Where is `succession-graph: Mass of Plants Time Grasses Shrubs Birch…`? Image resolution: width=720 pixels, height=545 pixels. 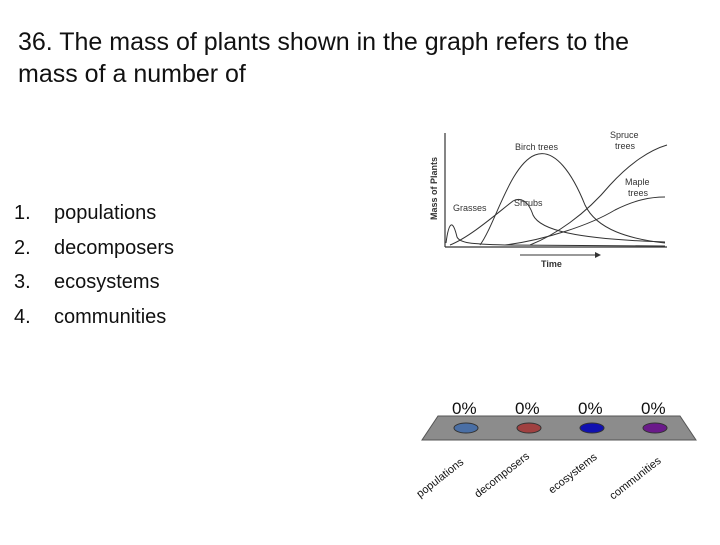 succession-graph: Mass of Plants Time Grasses Shrubs Birch… is located at coordinates (547, 197).